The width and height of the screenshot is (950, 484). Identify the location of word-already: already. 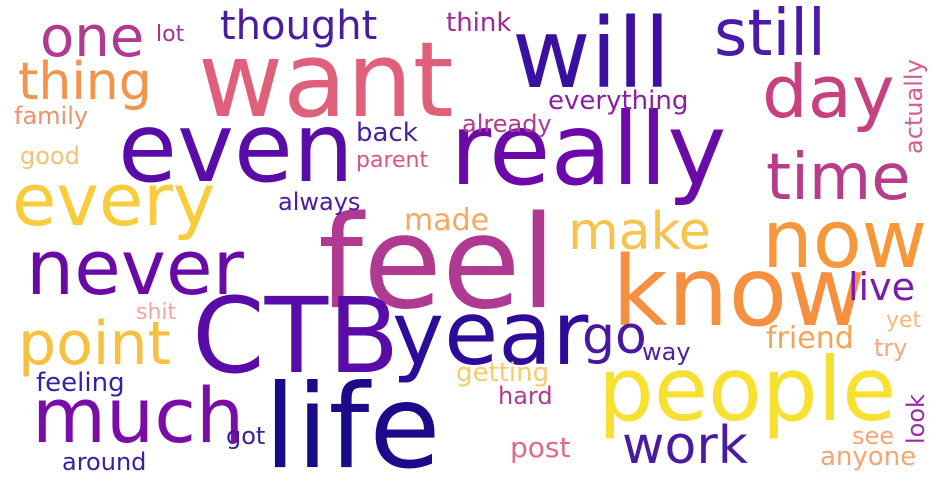
(507, 124).